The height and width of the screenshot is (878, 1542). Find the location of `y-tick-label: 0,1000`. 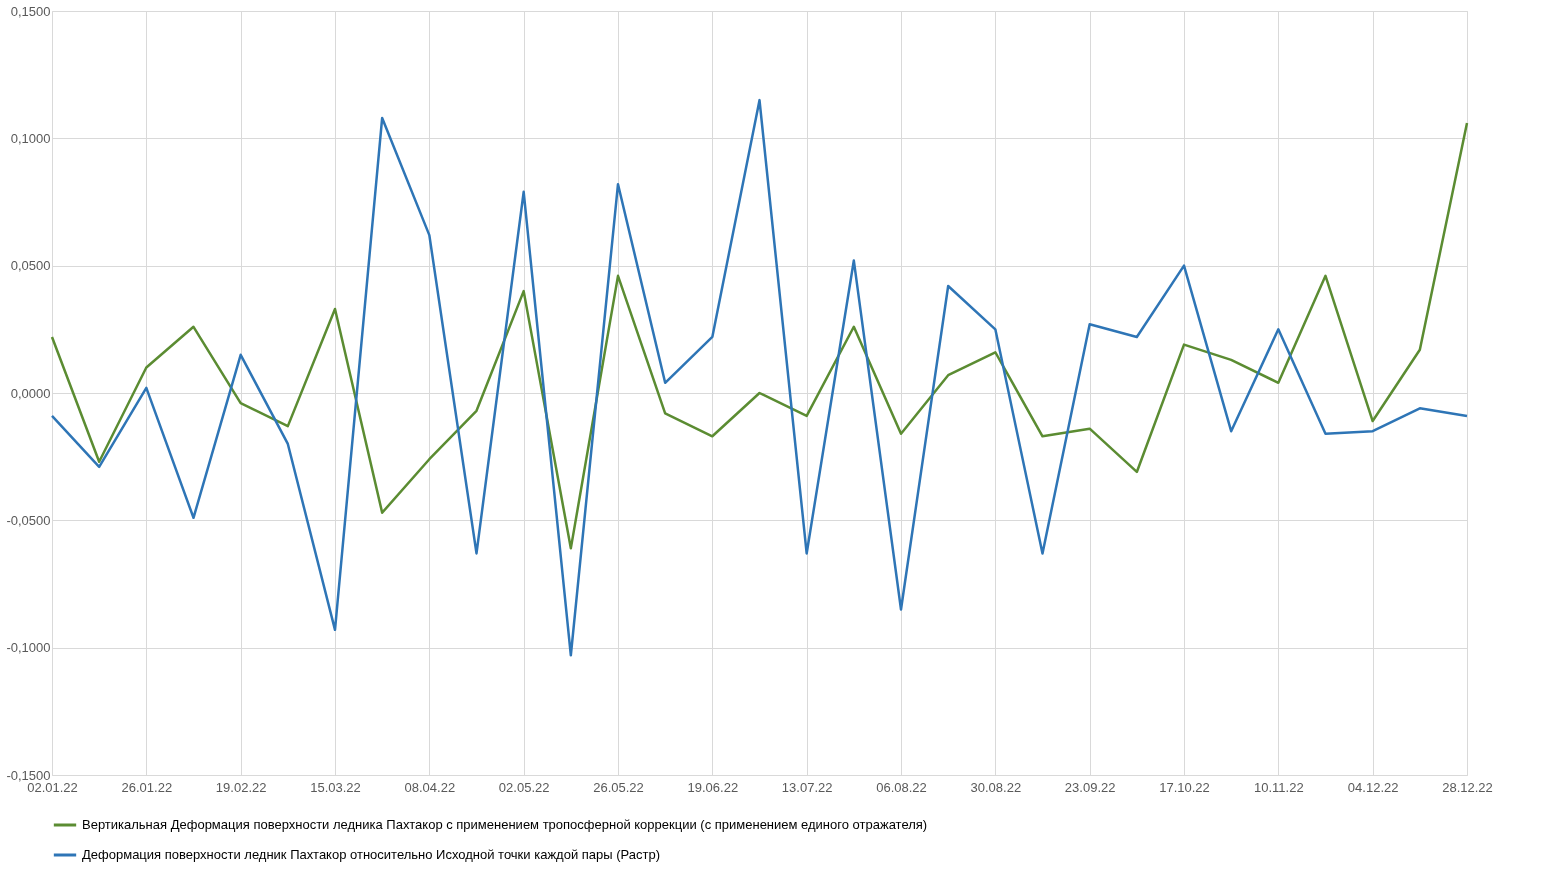

y-tick-label: 0,1000 is located at coordinates (30, 138).